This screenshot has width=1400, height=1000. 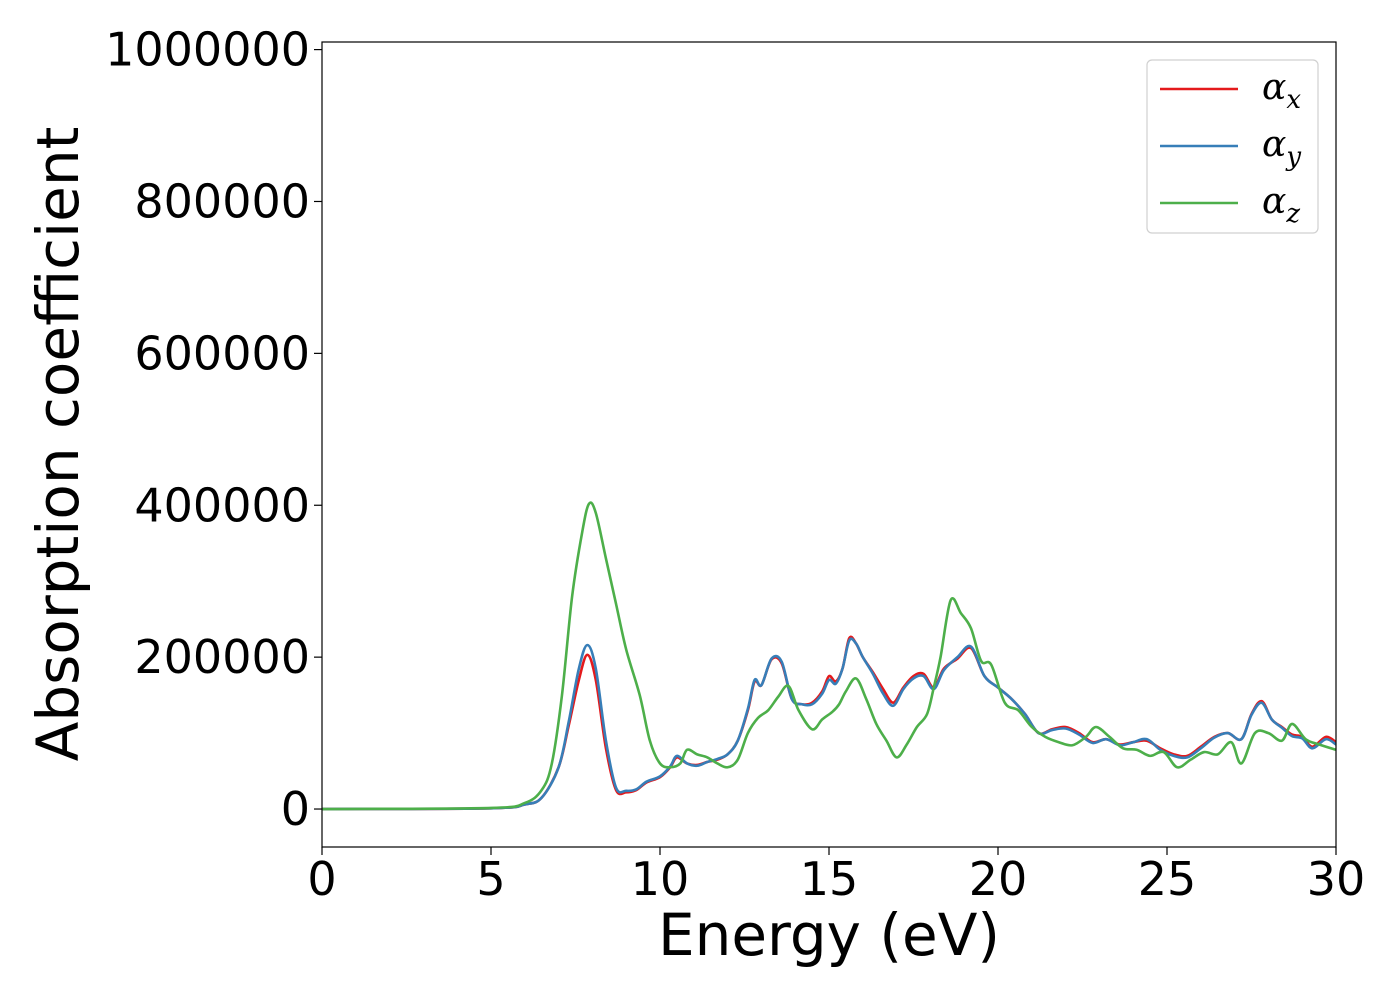 I want to click on x-tick-label: 0, so click(x=321, y=879).